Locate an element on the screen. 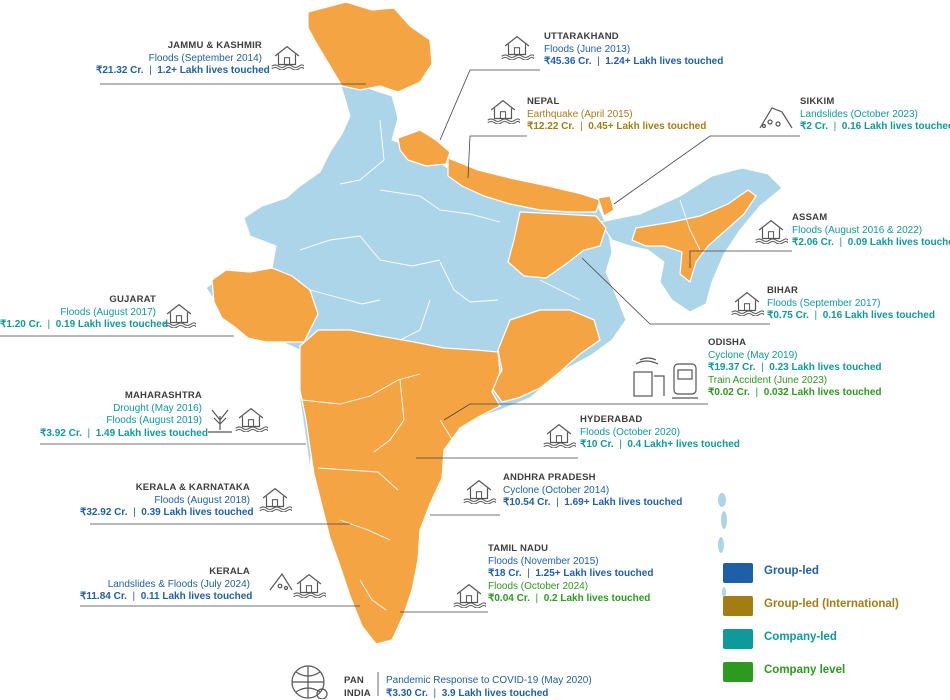 Image resolution: width=950 pixels, height=700 pixels. state-bihar is located at coordinates (557, 245).